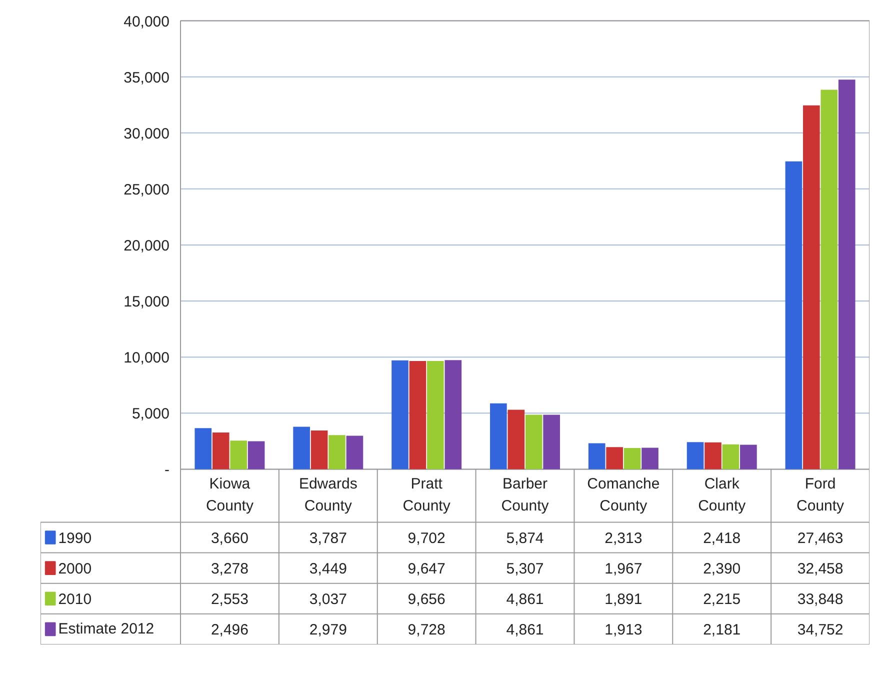  I want to click on data-label: 2,181, so click(722, 630).